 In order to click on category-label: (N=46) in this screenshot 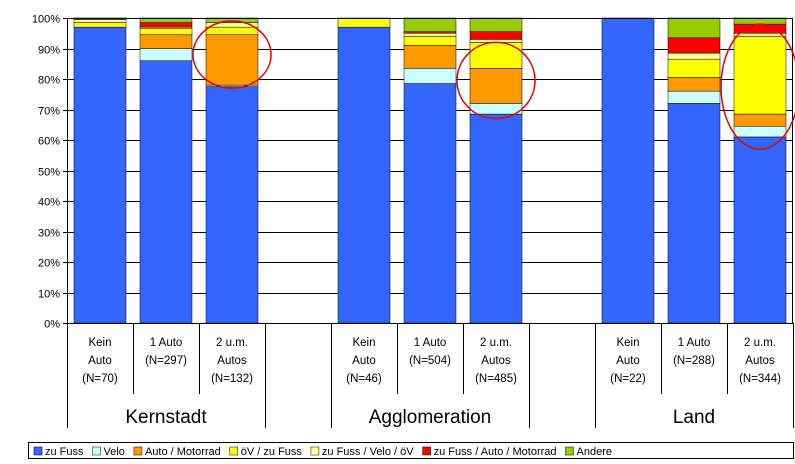, I will do `click(364, 379)`.